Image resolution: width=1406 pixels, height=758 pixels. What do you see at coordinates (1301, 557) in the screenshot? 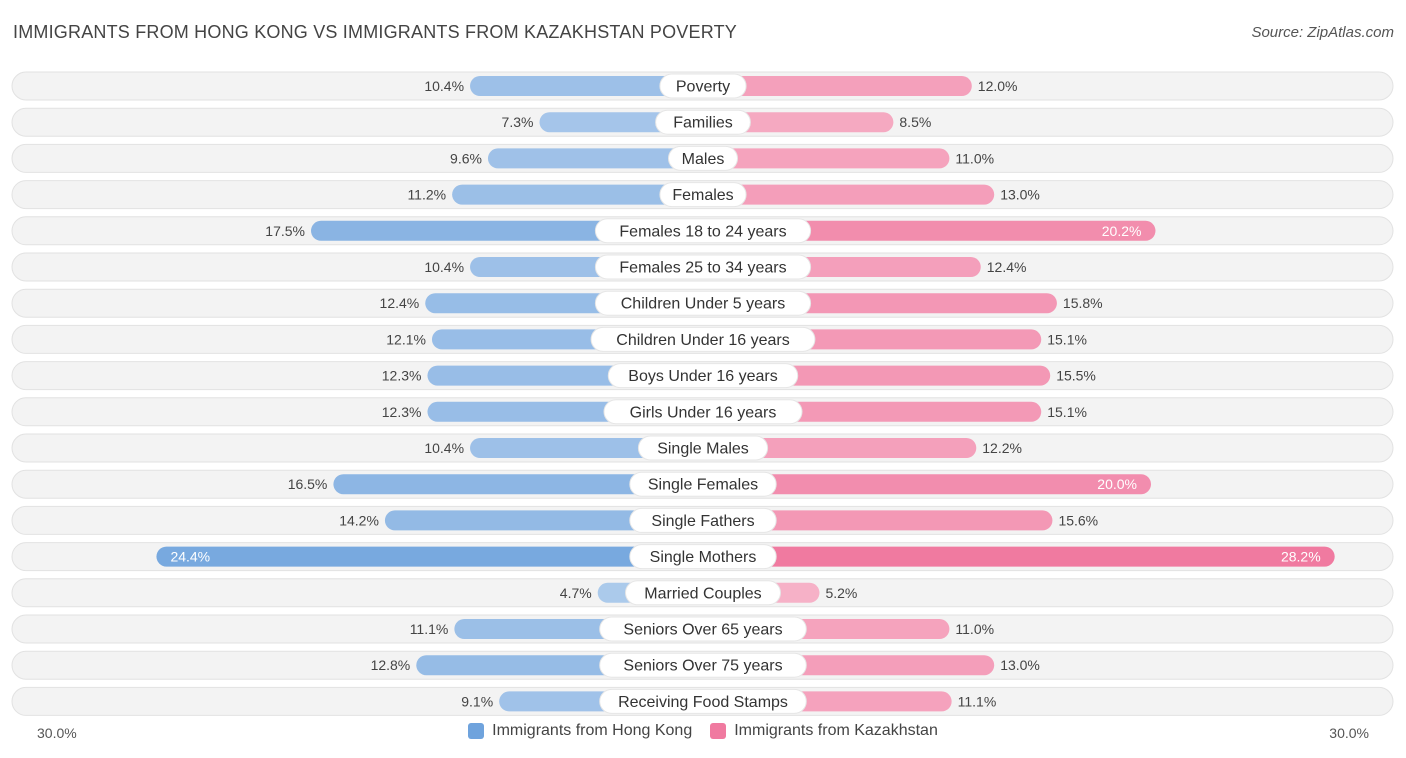
I see `value-label-kazakhstan-single-mothers: 28.2%` at bounding box center [1301, 557].